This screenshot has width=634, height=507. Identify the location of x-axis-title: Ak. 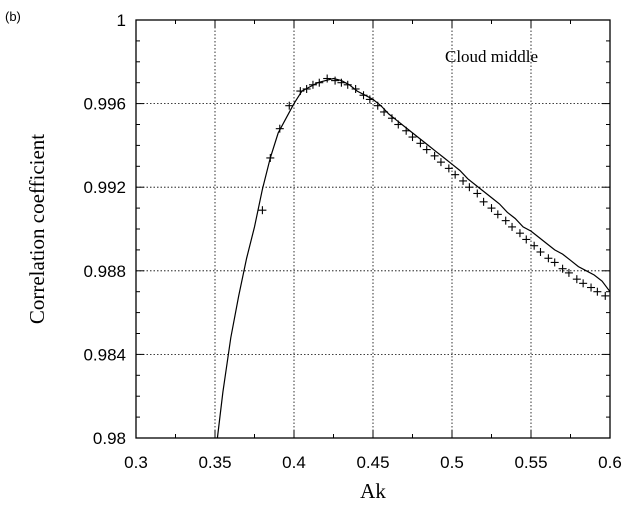
(373, 491).